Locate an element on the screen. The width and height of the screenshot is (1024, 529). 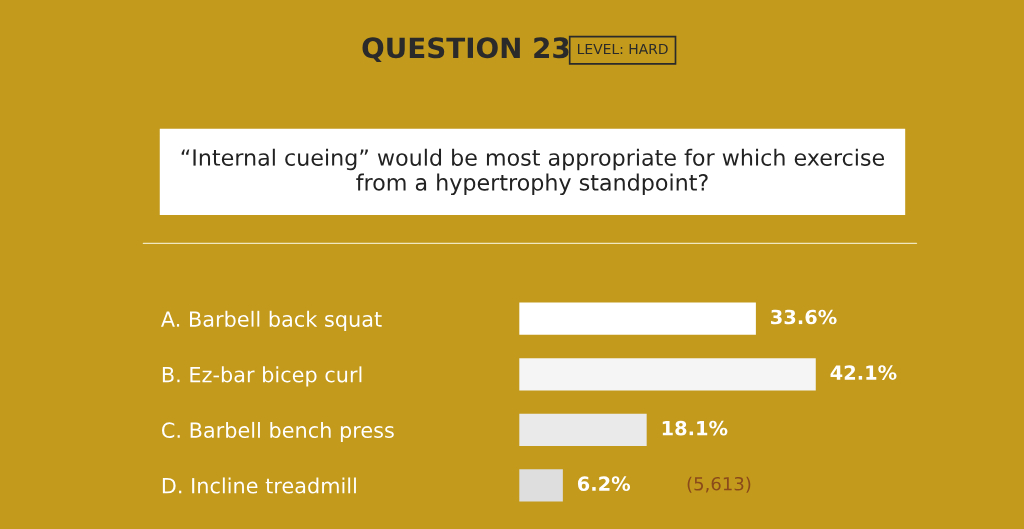
annotation: (5,613) is located at coordinates (719, 484).